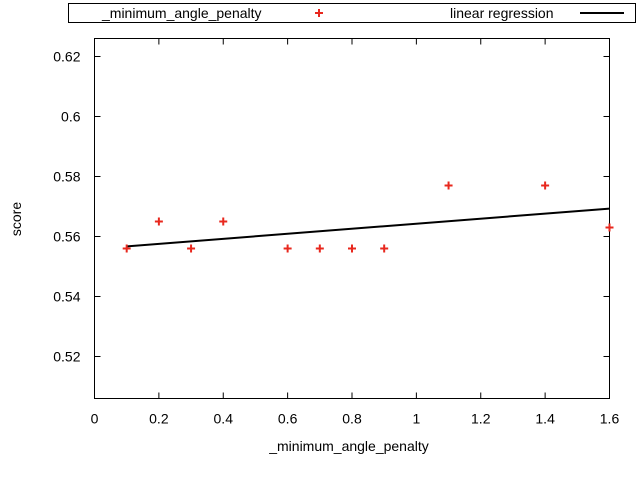 The height and width of the screenshot is (480, 640). Describe the element at coordinates (545, 419) in the screenshot. I see `x-tick-label: 1.4` at that location.